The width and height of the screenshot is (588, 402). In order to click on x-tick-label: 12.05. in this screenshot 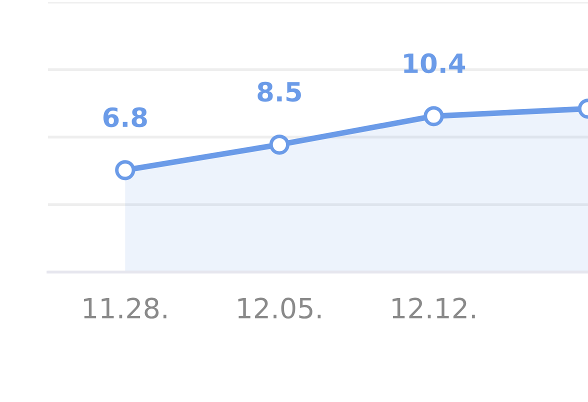, I will do `click(279, 308)`.